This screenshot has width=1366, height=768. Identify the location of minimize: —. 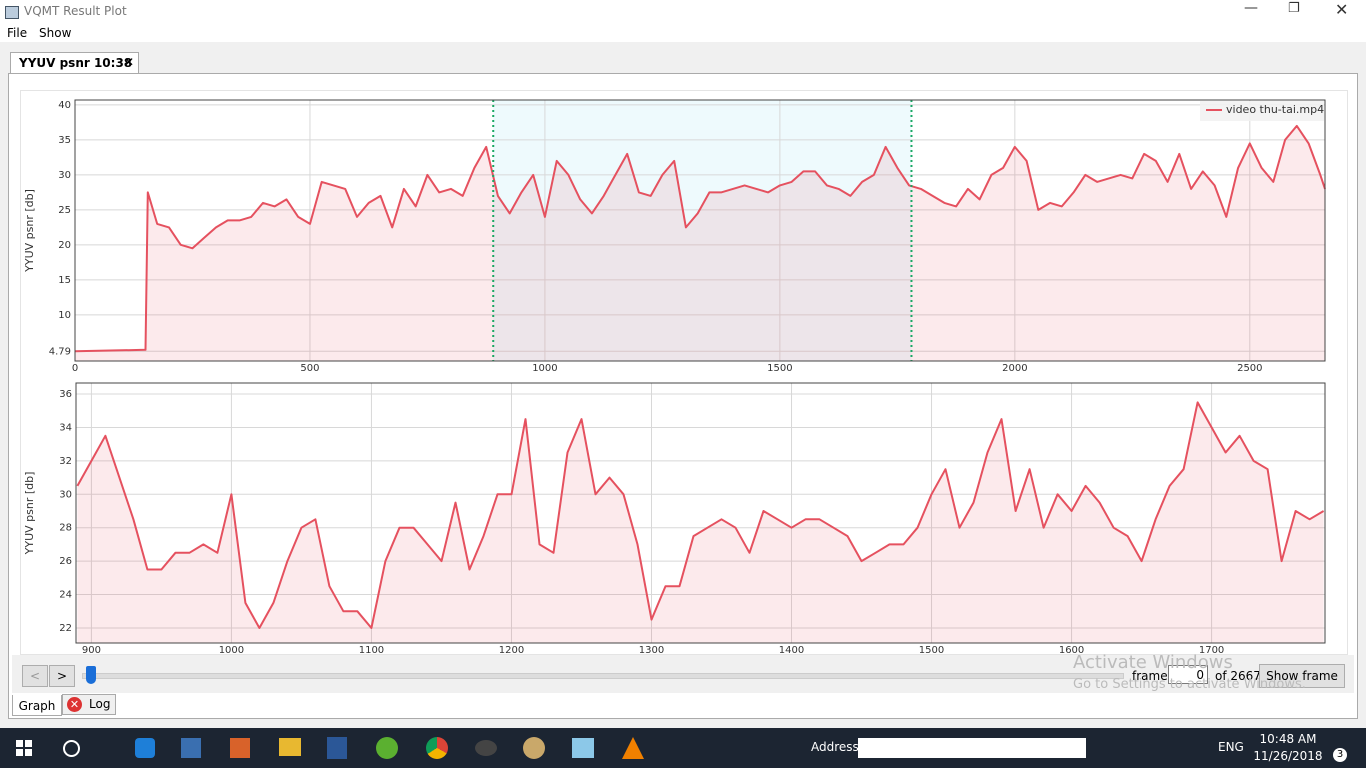
(1251, 8).